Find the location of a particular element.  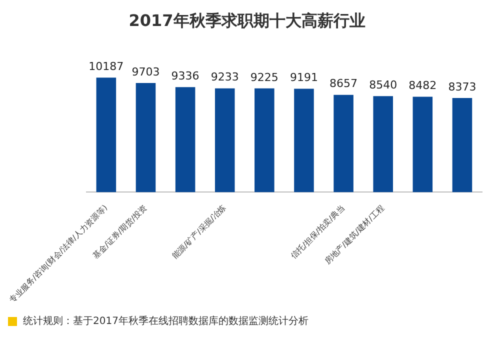

data-label: 10187 is located at coordinates (106, 66).